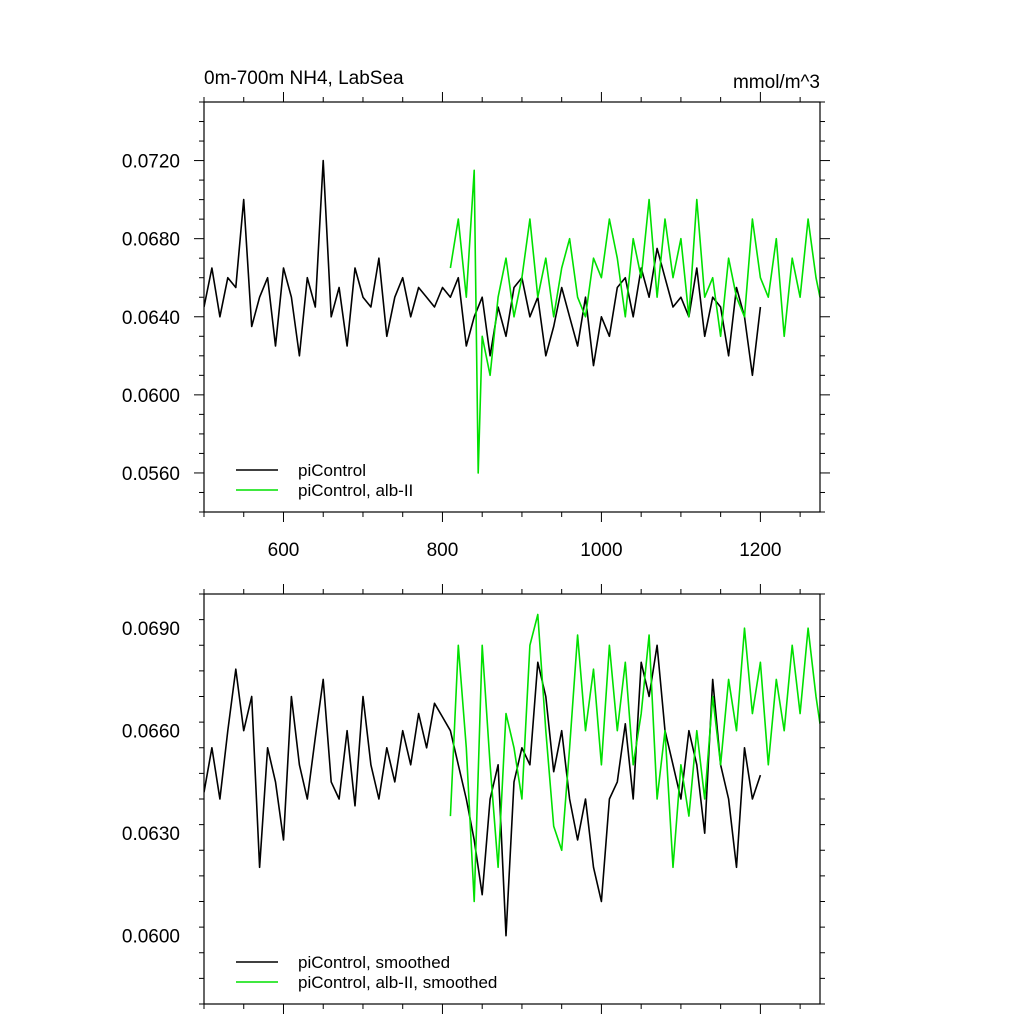  What do you see at coordinates (151, 629) in the screenshot?
I see `y-tick-label: 0.0690` at bounding box center [151, 629].